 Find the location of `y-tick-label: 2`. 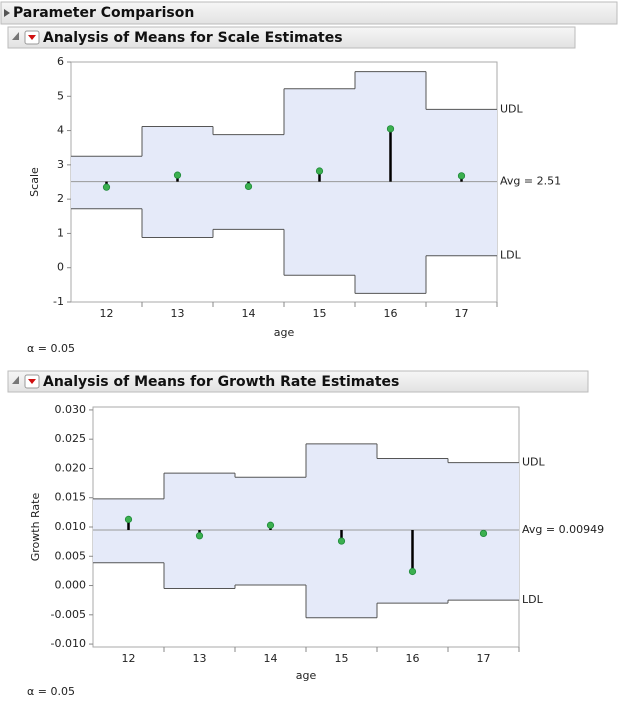

y-tick-label: 2 is located at coordinates (60, 198).